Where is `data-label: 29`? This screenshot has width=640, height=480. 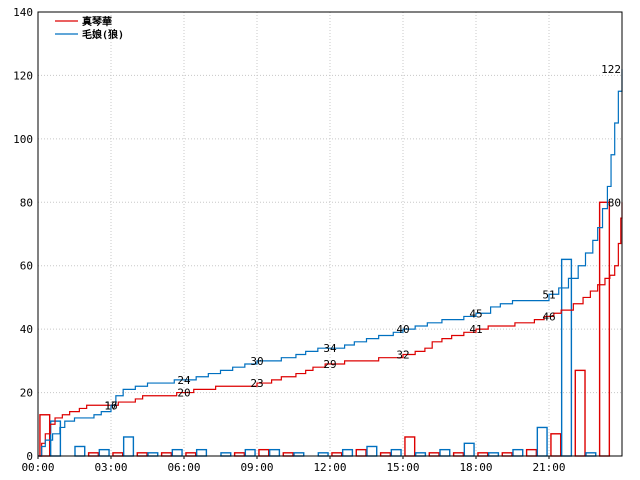 data-label: 29 is located at coordinates (329, 364).